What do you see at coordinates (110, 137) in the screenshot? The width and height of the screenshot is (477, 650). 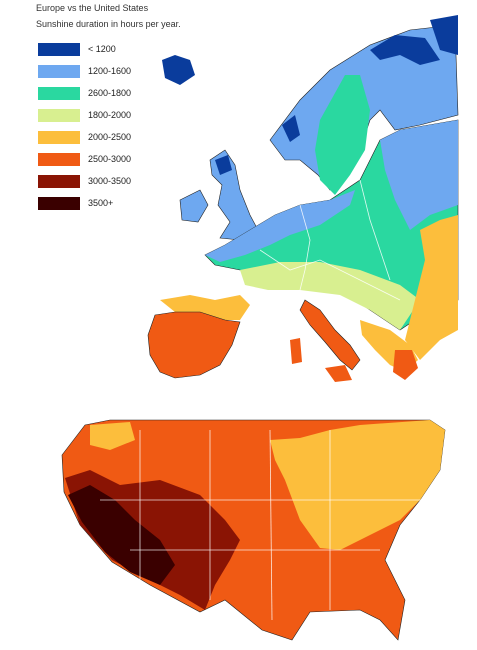 I see `legend-label: 2000-2500` at bounding box center [110, 137].